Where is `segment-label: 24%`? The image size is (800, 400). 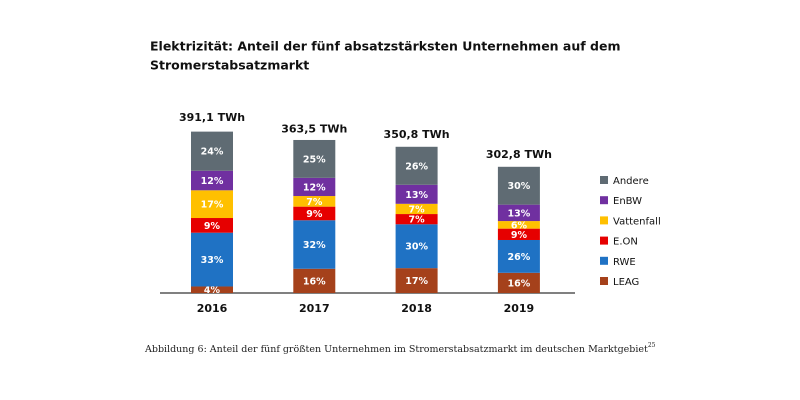 segment-label: 24% is located at coordinates (212, 152).